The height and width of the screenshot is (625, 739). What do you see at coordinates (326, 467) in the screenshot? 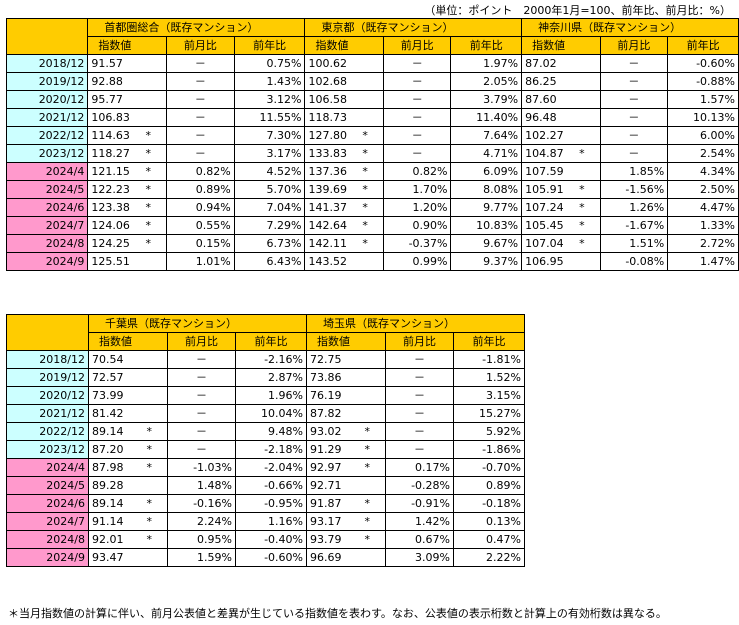
I see `index-value: 92.97` at bounding box center [326, 467].